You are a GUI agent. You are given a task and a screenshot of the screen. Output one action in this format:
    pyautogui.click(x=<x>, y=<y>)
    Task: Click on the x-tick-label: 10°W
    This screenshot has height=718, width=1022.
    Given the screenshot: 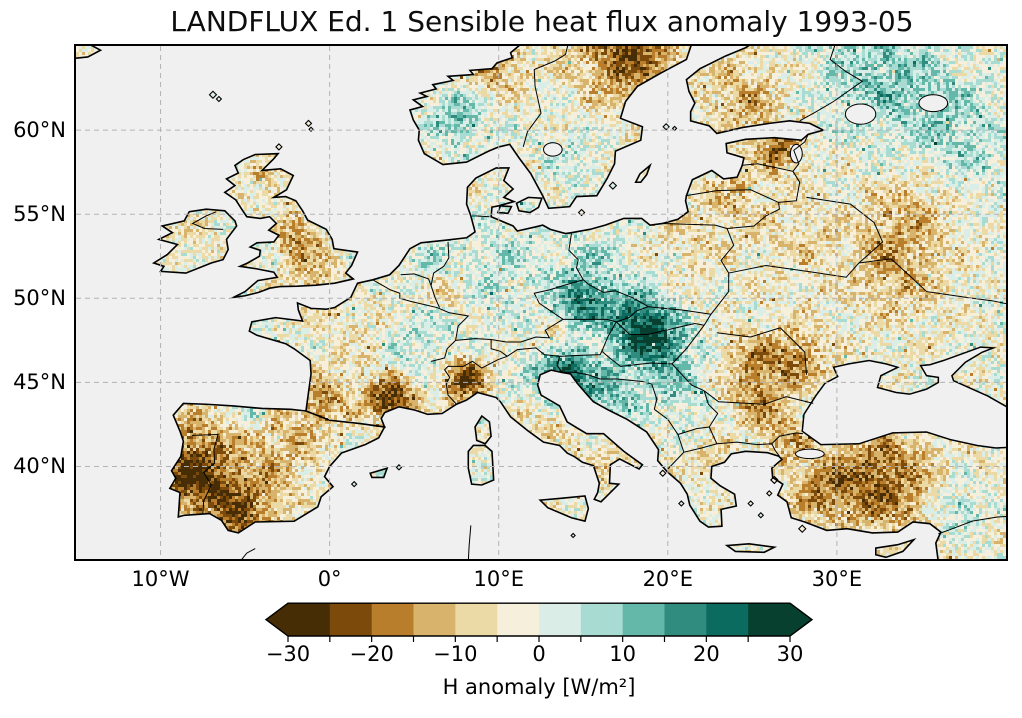 What is the action you would take?
    pyautogui.click(x=160, y=579)
    